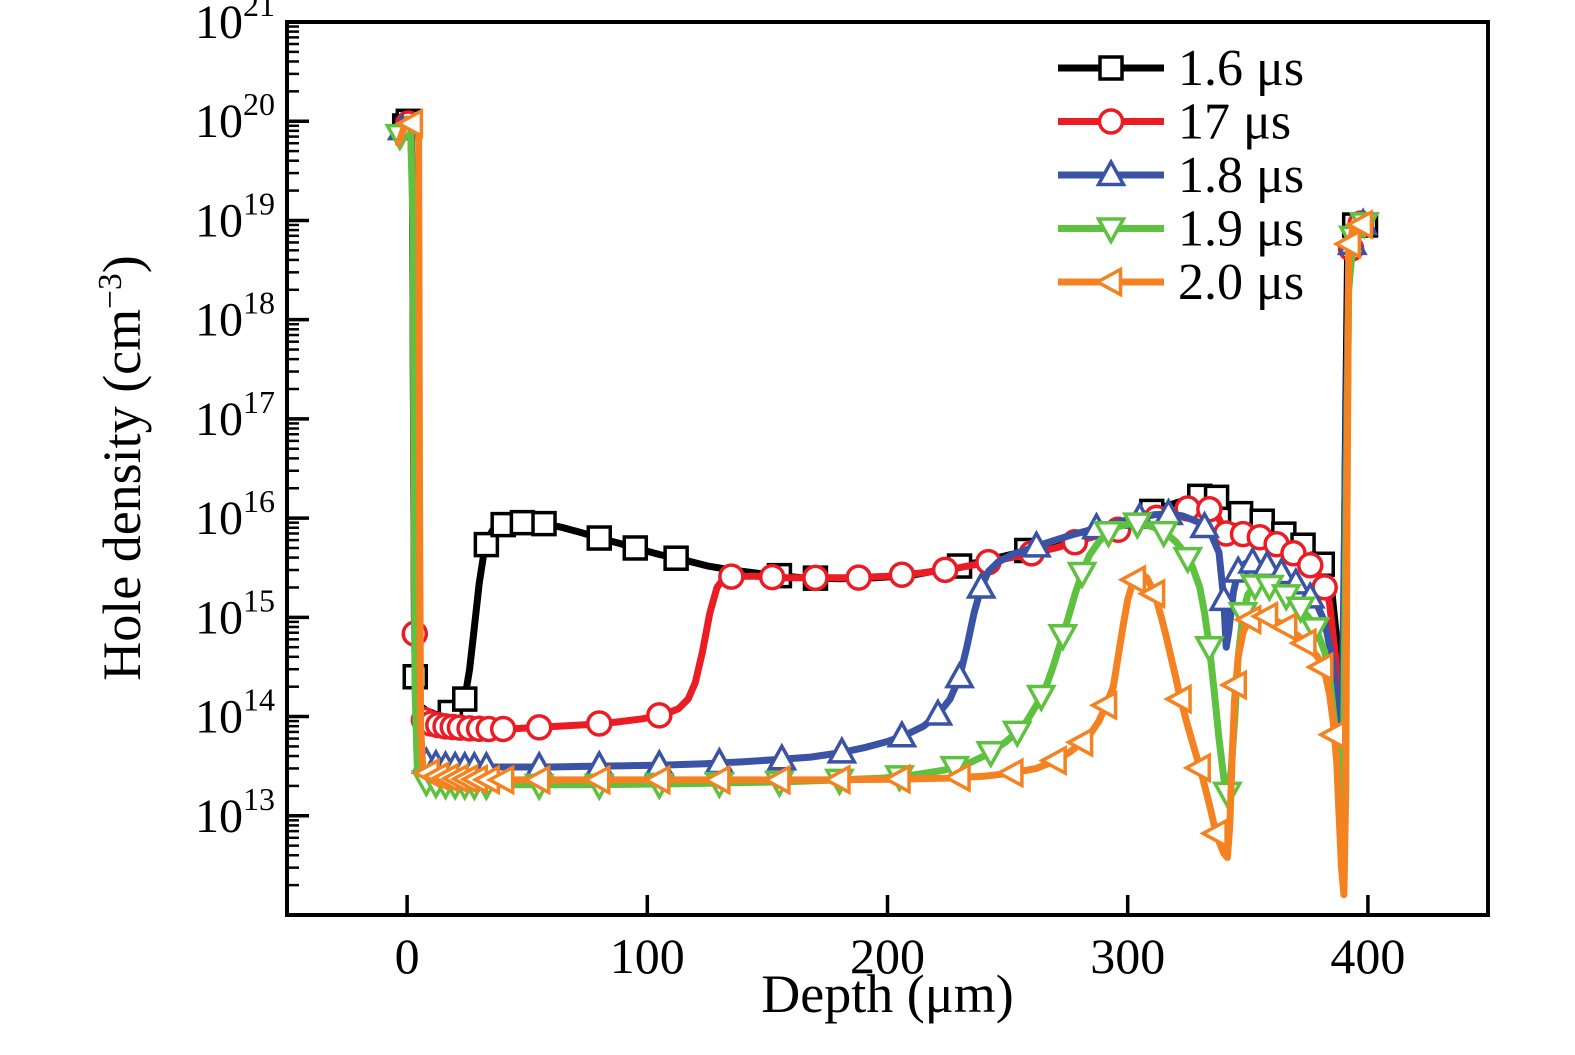 The image size is (1575, 1055). Describe the element at coordinates (235, 514) in the screenshot. I see `y-tick-label: 1016` at that location.